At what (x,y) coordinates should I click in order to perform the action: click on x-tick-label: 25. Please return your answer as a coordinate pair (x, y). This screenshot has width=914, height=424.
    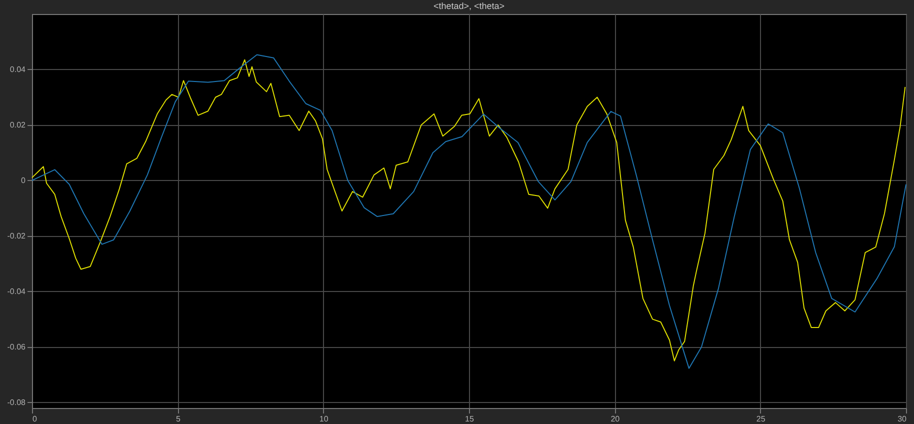
    Looking at the image, I should click on (761, 419).